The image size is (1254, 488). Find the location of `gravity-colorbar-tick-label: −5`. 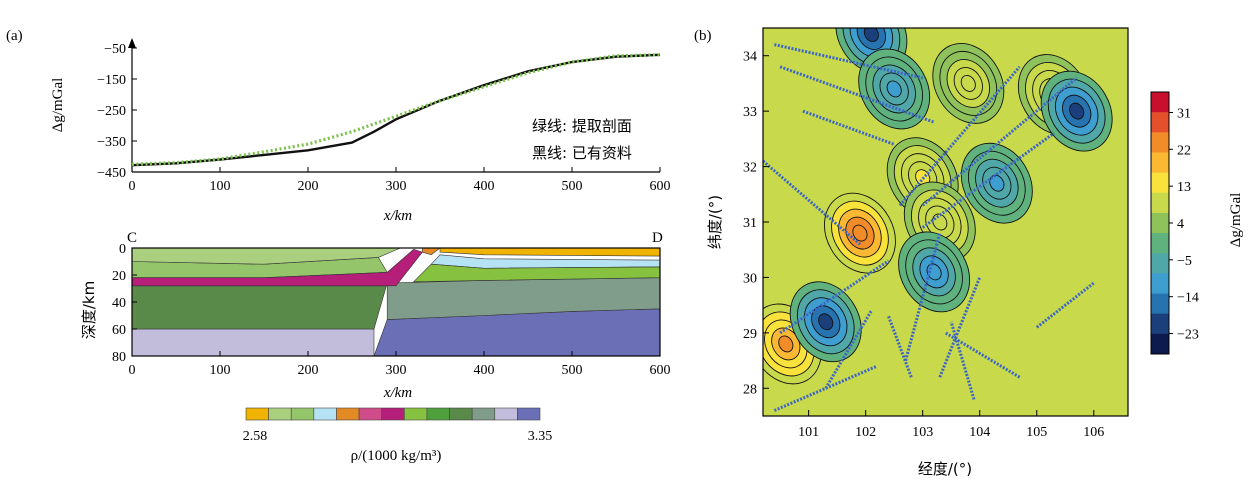

gravity-colorbar-tick-label: −5 is located at coordinates (1184, 261).